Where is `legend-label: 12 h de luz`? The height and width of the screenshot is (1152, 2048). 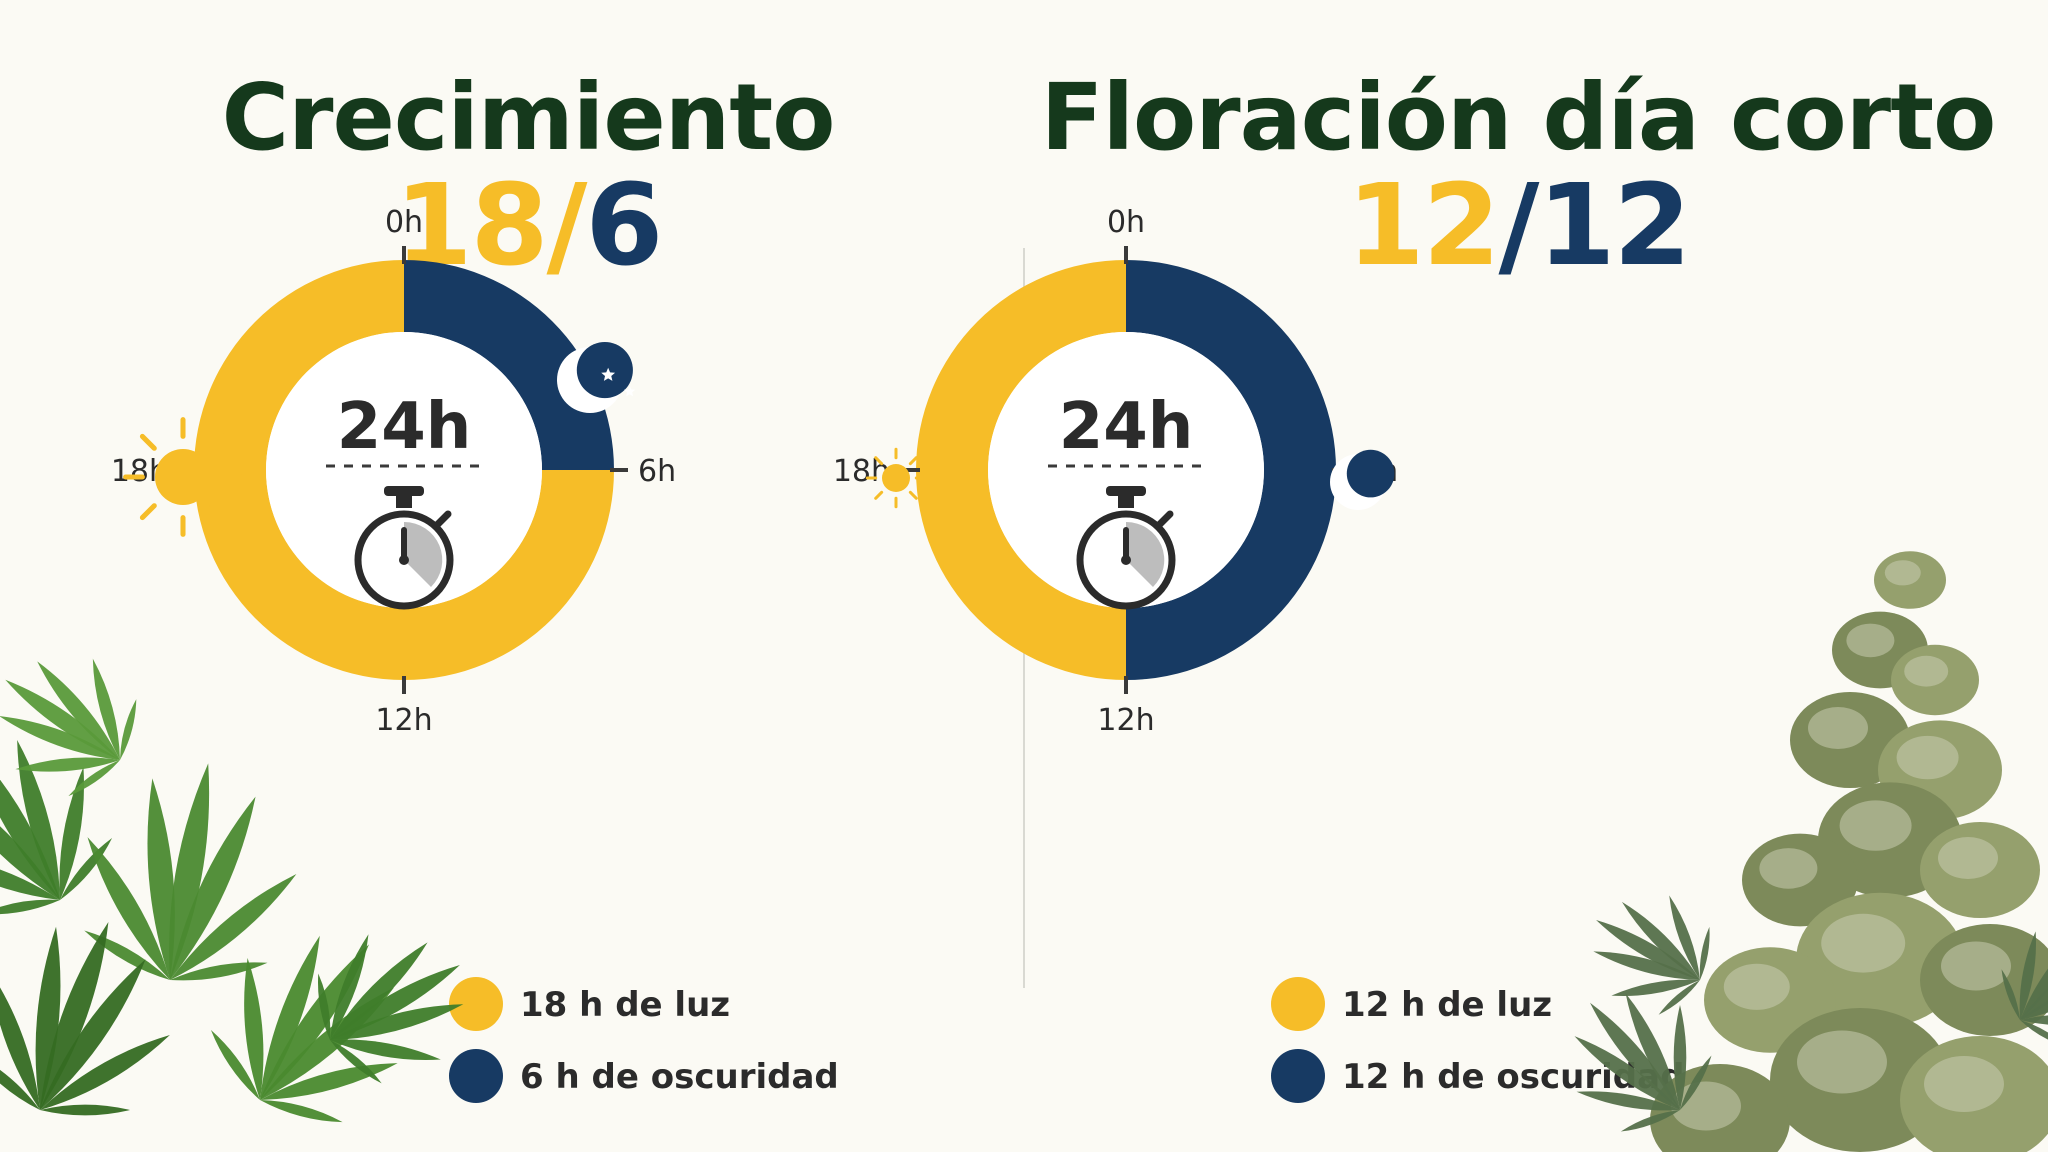
legend-label: 12 h de luz is located at coordinates (1447, 1005).